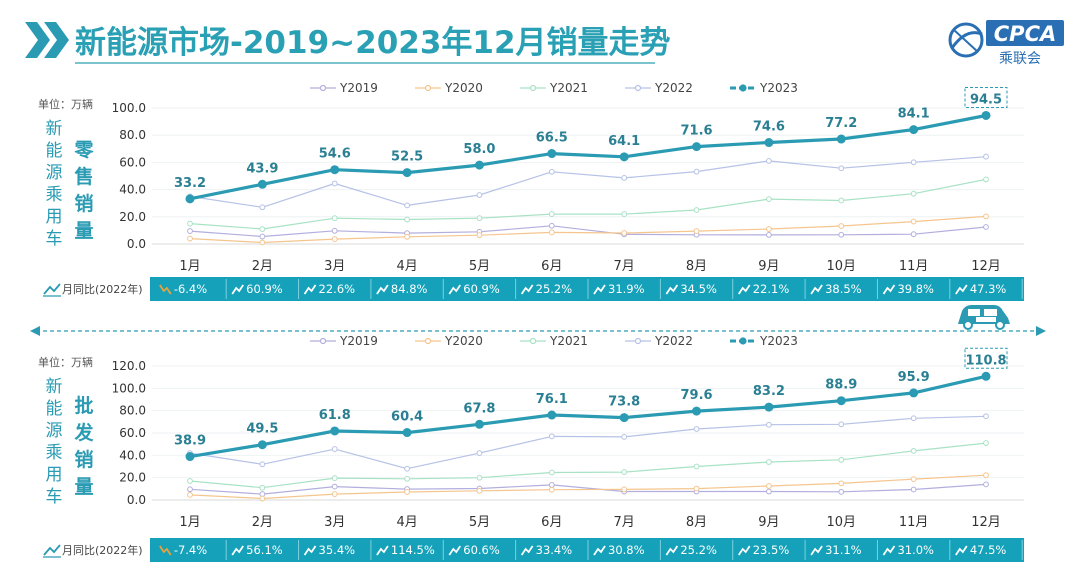 Image resolution: width=1080 pixels, height=564 pixels. I want to click on y-tick-label: 100.0, so click(129, 388).